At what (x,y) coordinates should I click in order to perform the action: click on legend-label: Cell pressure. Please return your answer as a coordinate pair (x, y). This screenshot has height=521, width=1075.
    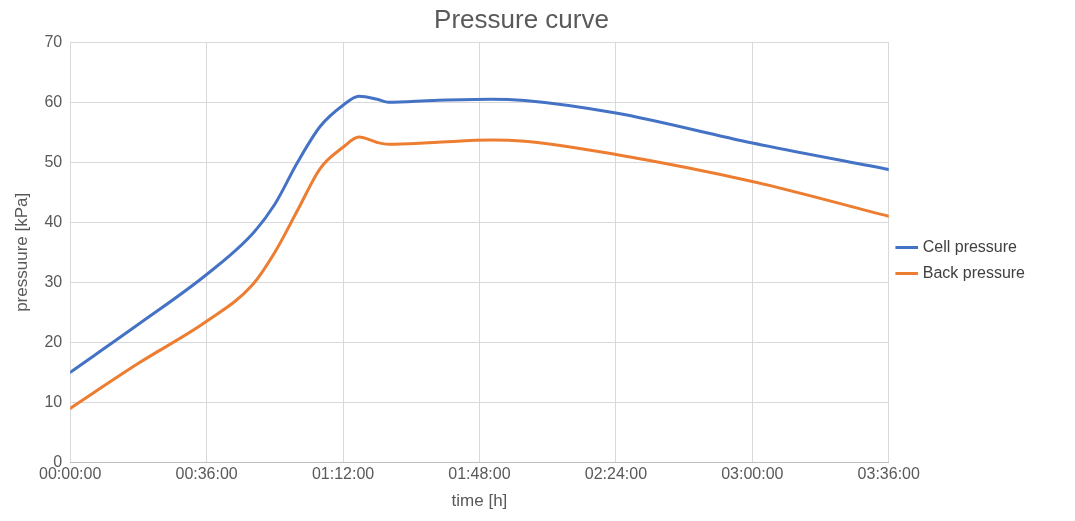
    Looking at the image, I should click on (970, 246).